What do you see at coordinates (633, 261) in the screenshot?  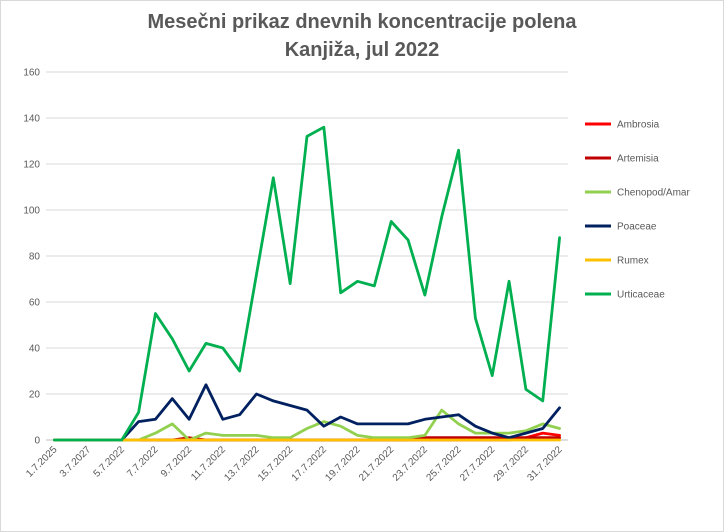 I see `legend-label: Rumex` at bounding box center [633, 261].